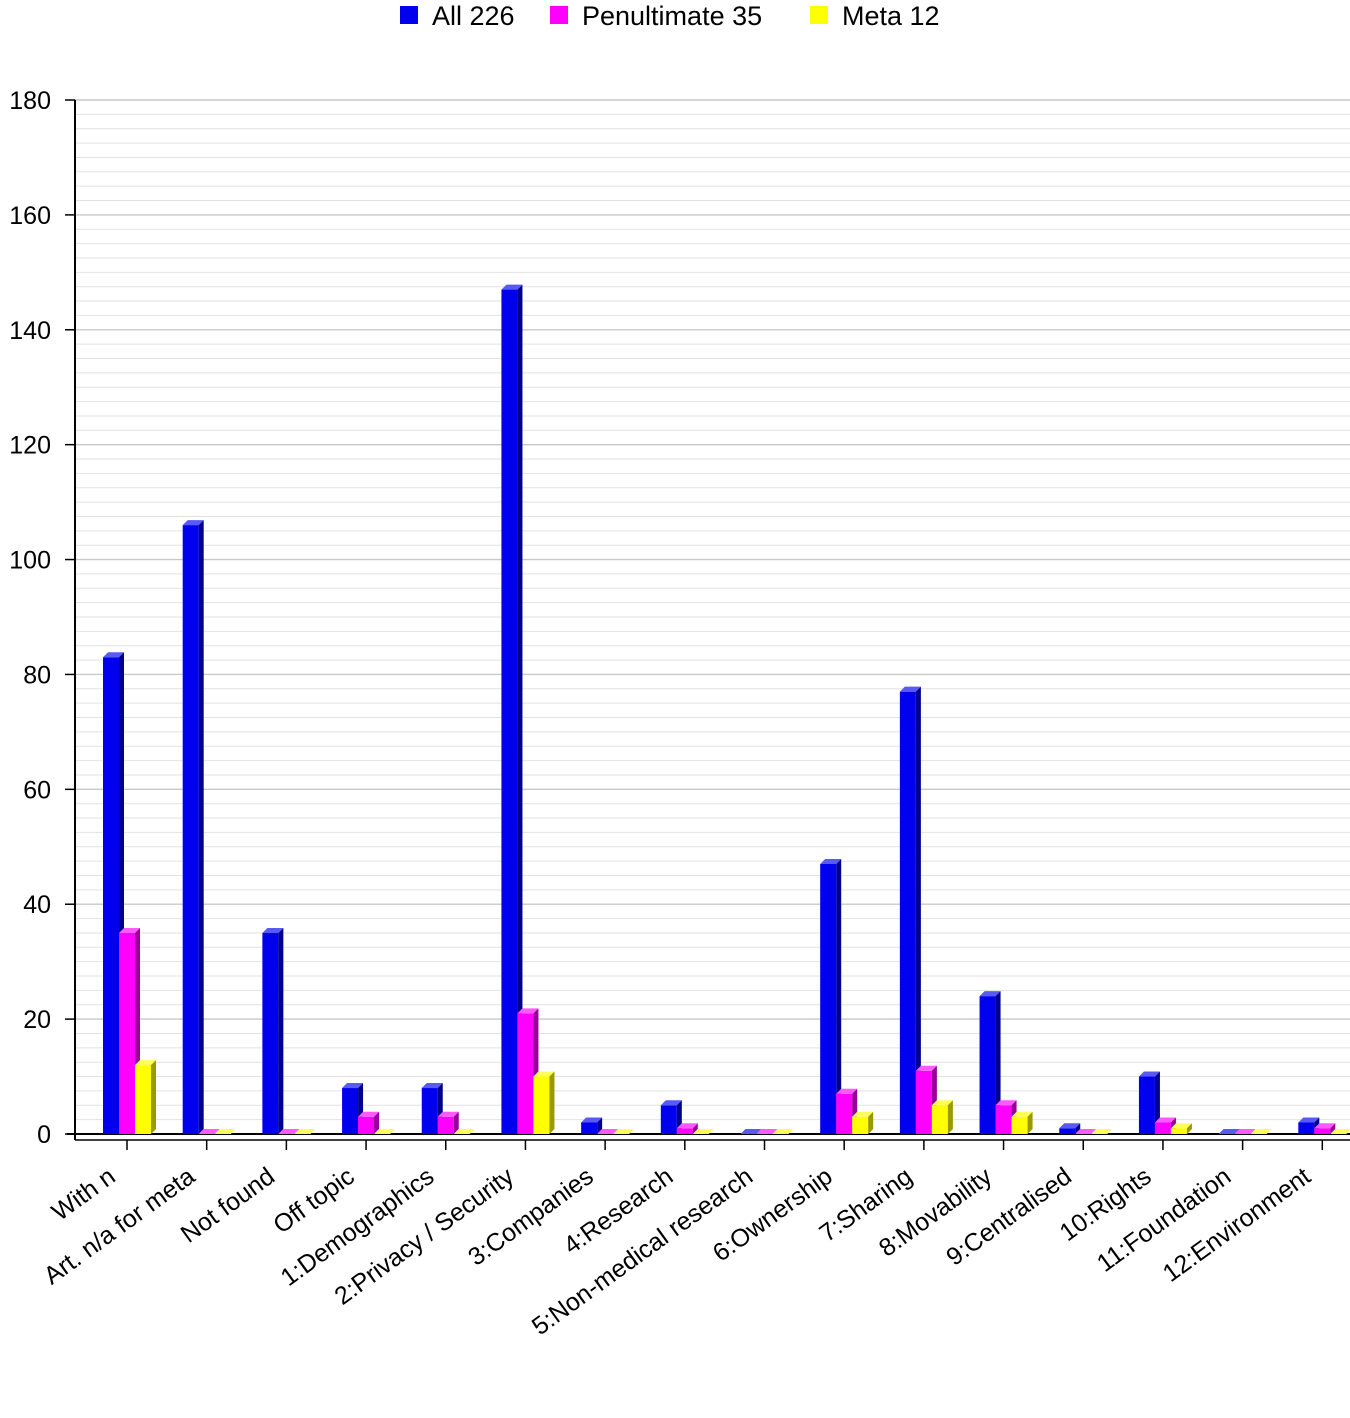 The height and width of the screenshot is (1418, 1350). I want to click on x-tick-label: 12:Environment, so click(1237, 1225).